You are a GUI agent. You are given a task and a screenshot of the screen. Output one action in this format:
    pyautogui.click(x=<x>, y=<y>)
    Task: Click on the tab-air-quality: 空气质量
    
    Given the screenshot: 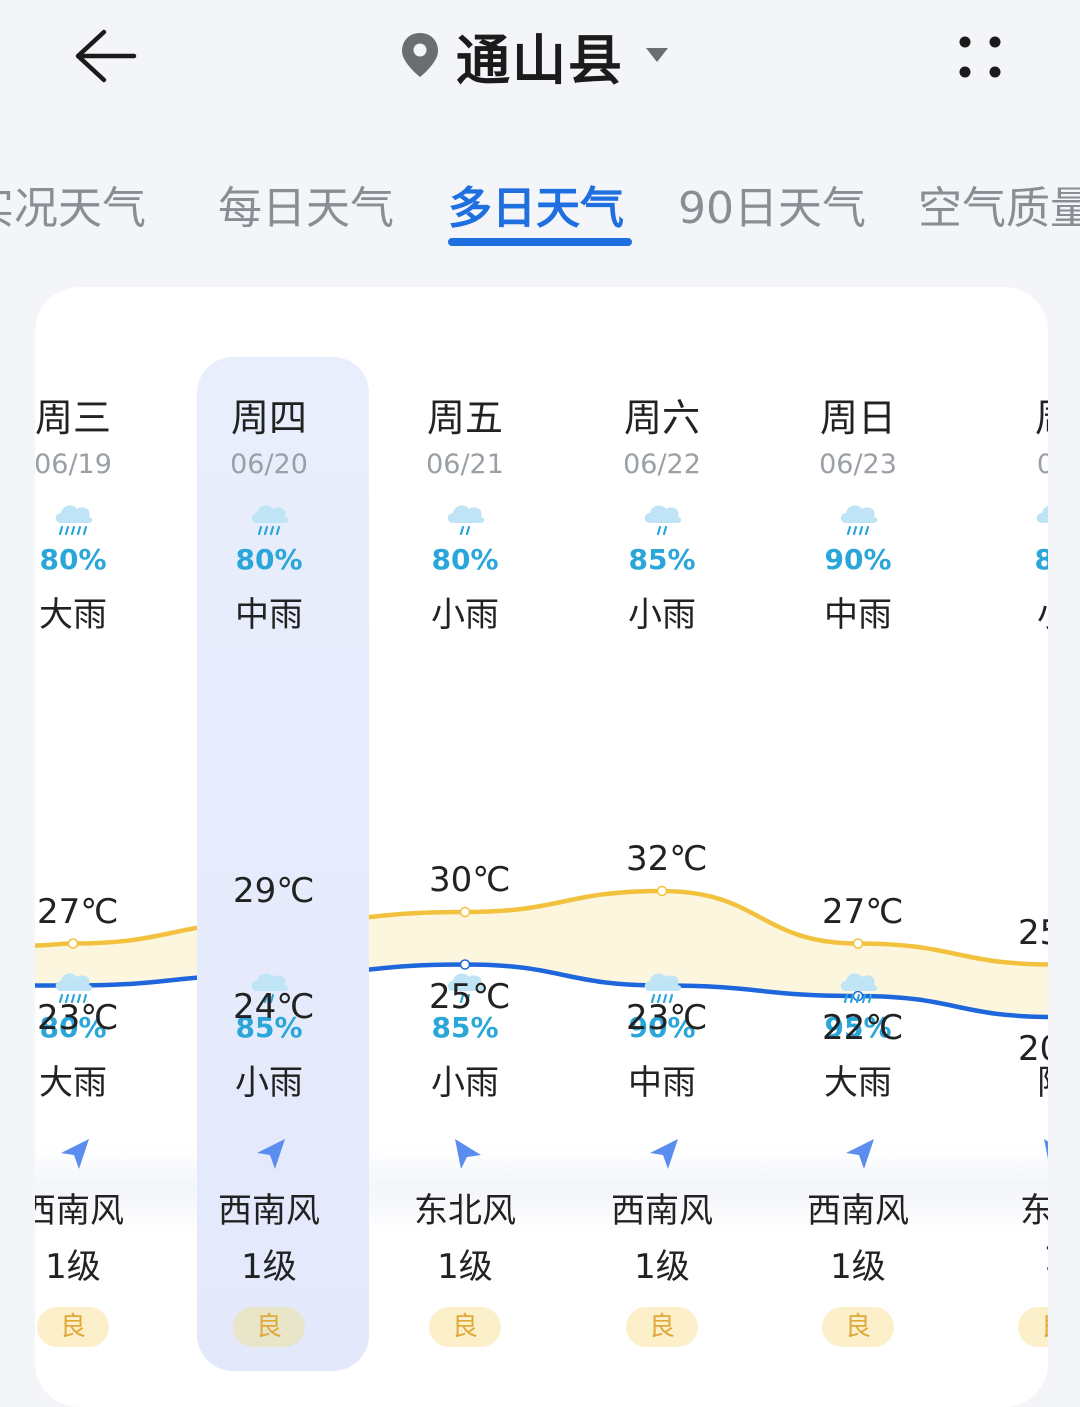 What is the action you would take?
    pyautogui.click(x=999, y=208)
    